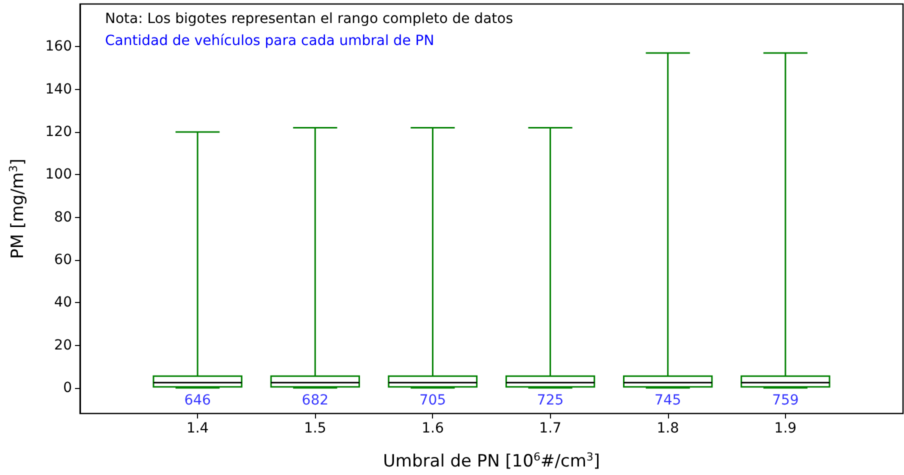 Image resolution: width=904 pixels, height=475 pixels. Describe the element at coordinates (432, 400) in the screenshot. I see `annotation: 705` at that location.